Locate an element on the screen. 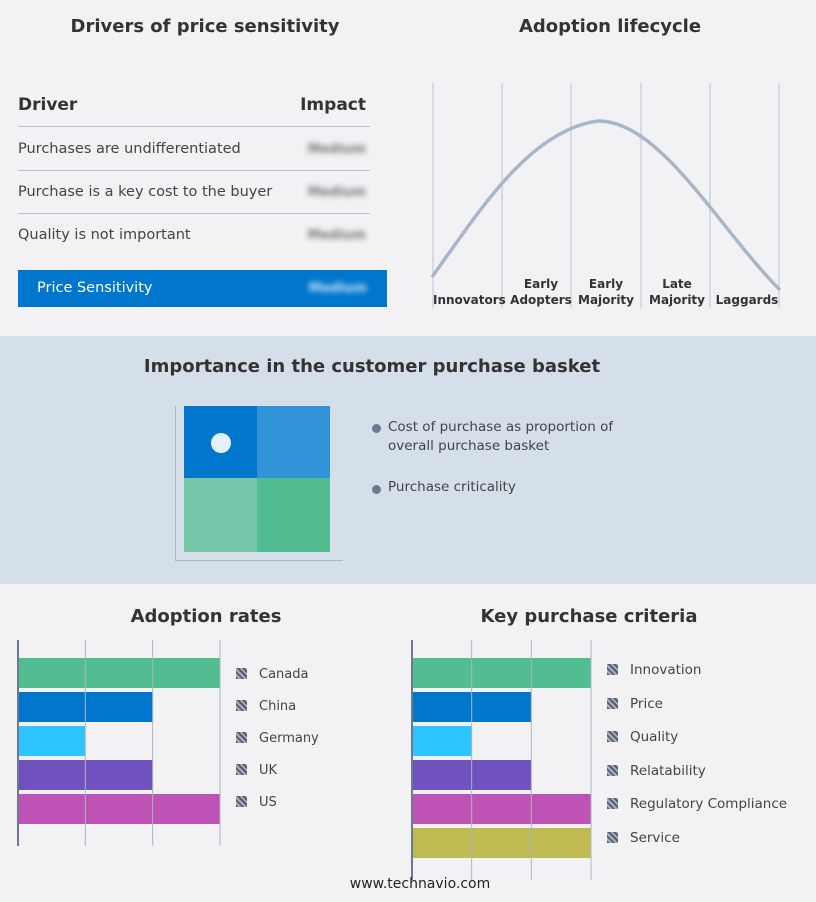 The image size is (816, 902). legend-item: Canada is located at coordinates (272, 674).